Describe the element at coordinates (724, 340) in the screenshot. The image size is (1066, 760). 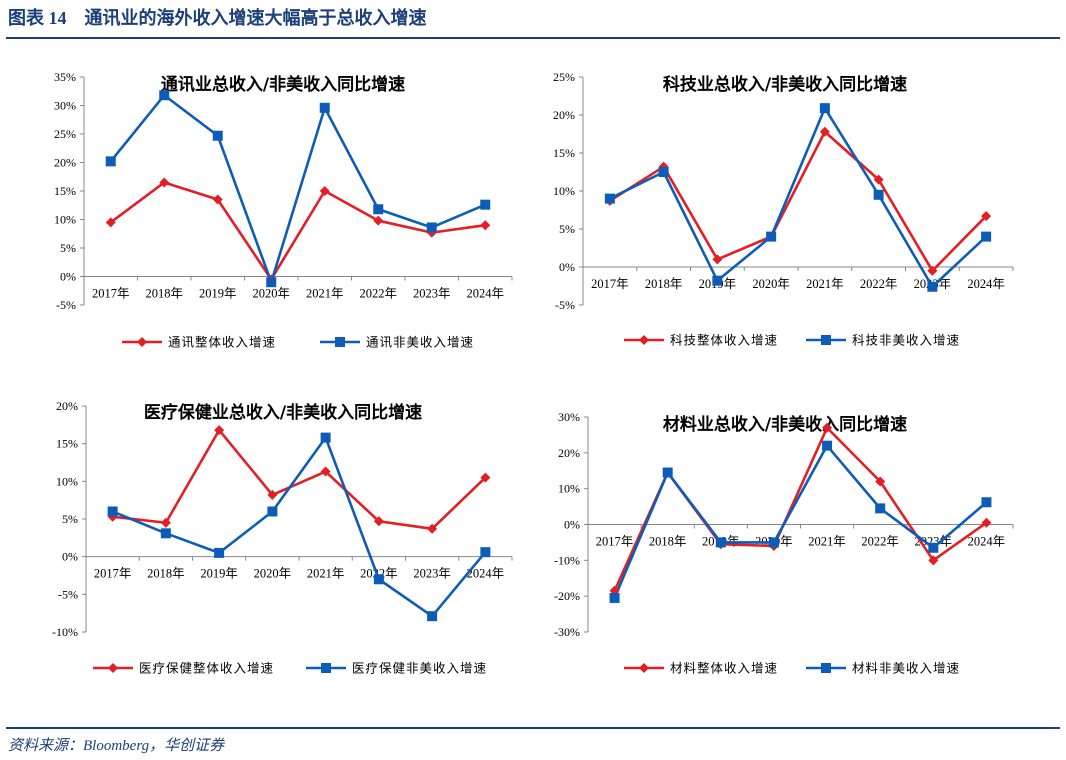
I see `legend-label: 科技整体收入增速` at that location.